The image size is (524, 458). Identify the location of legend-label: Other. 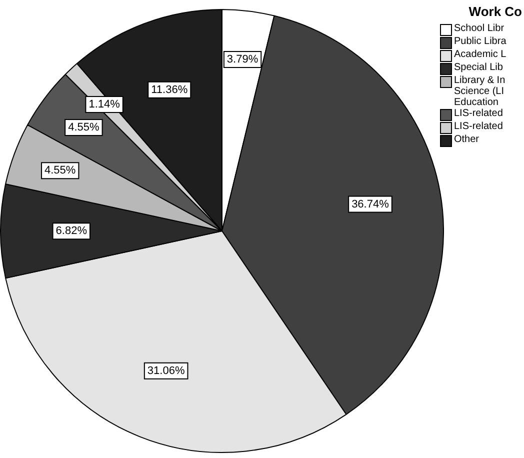
(467, 139).